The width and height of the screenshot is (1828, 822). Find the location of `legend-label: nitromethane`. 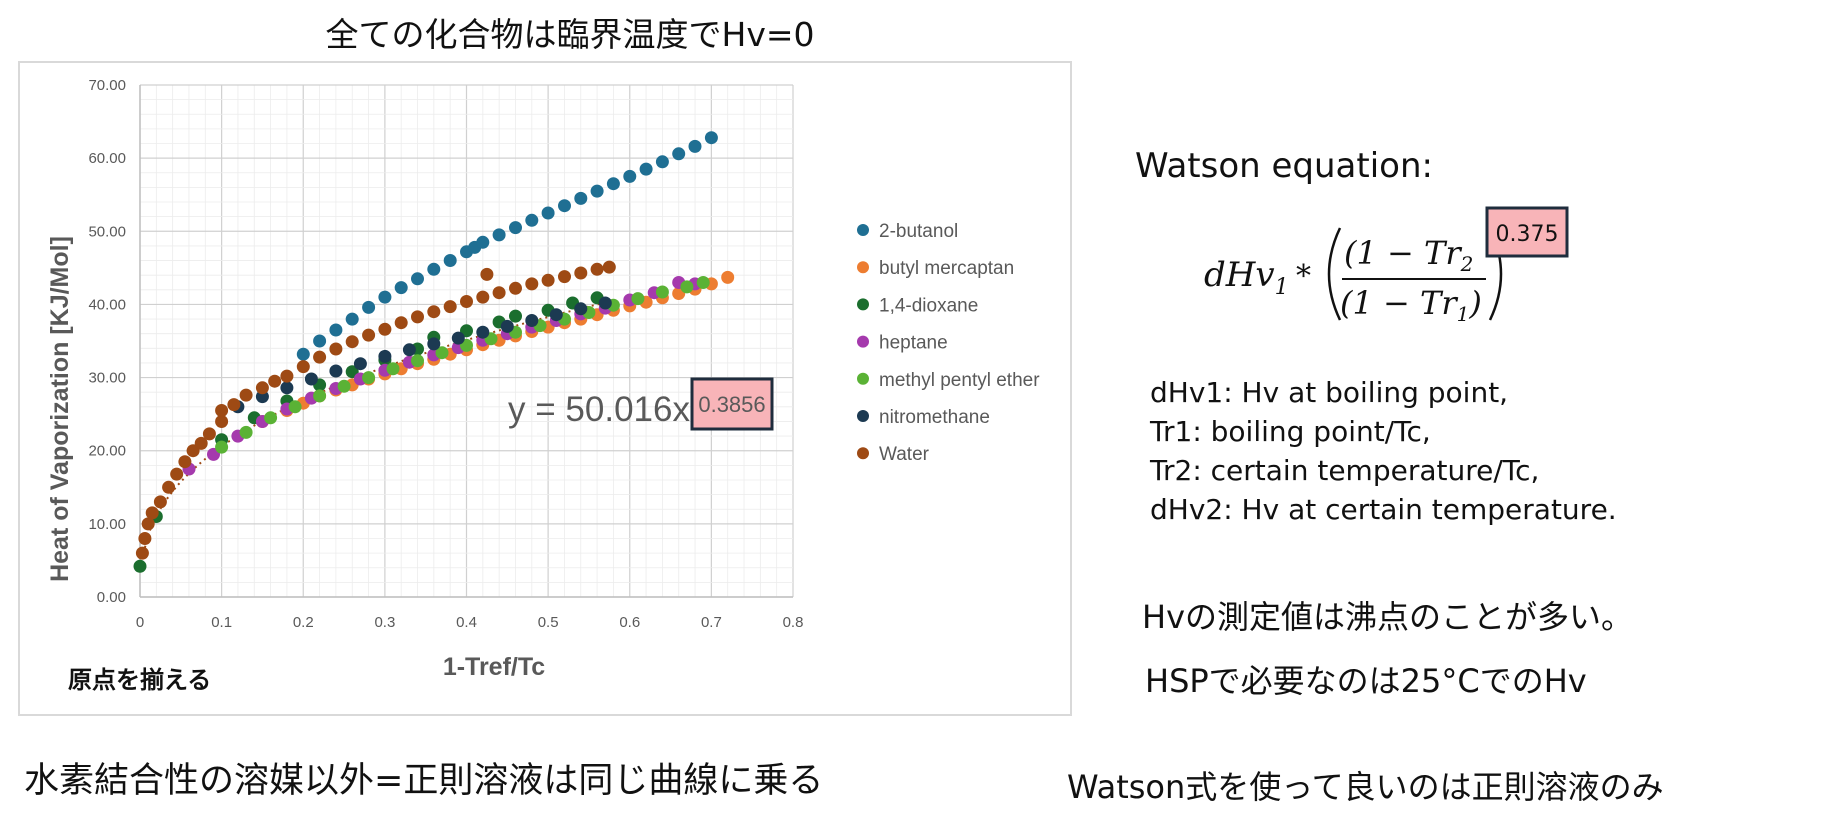

legend-label: nitromethane is located at coordinates (934, 417).